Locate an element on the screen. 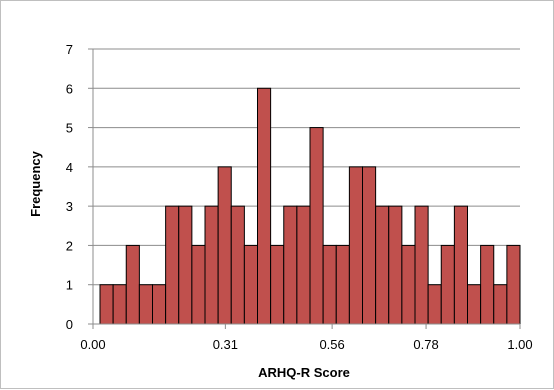 This screenshot has height=390, width=554. y-tick-label: 6 is located at coordinates (69, 88).